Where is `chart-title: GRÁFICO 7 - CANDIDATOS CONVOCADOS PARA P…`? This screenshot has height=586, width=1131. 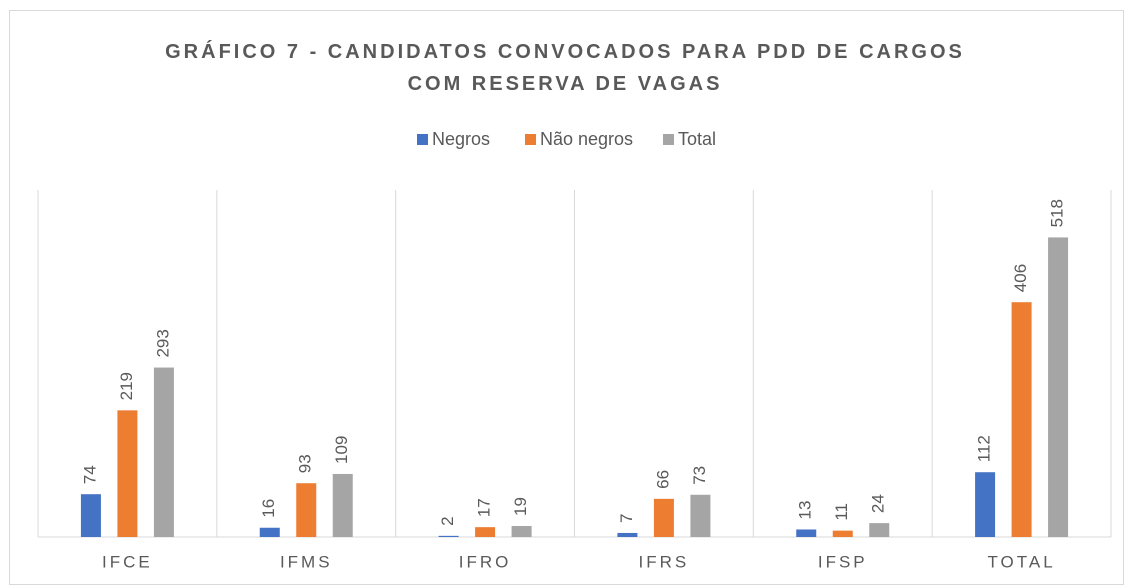 chart-title: GRÁFICO 7 - CANDIDATOS CONVOCADOS PARA P… is located at coordinates (565, 68).